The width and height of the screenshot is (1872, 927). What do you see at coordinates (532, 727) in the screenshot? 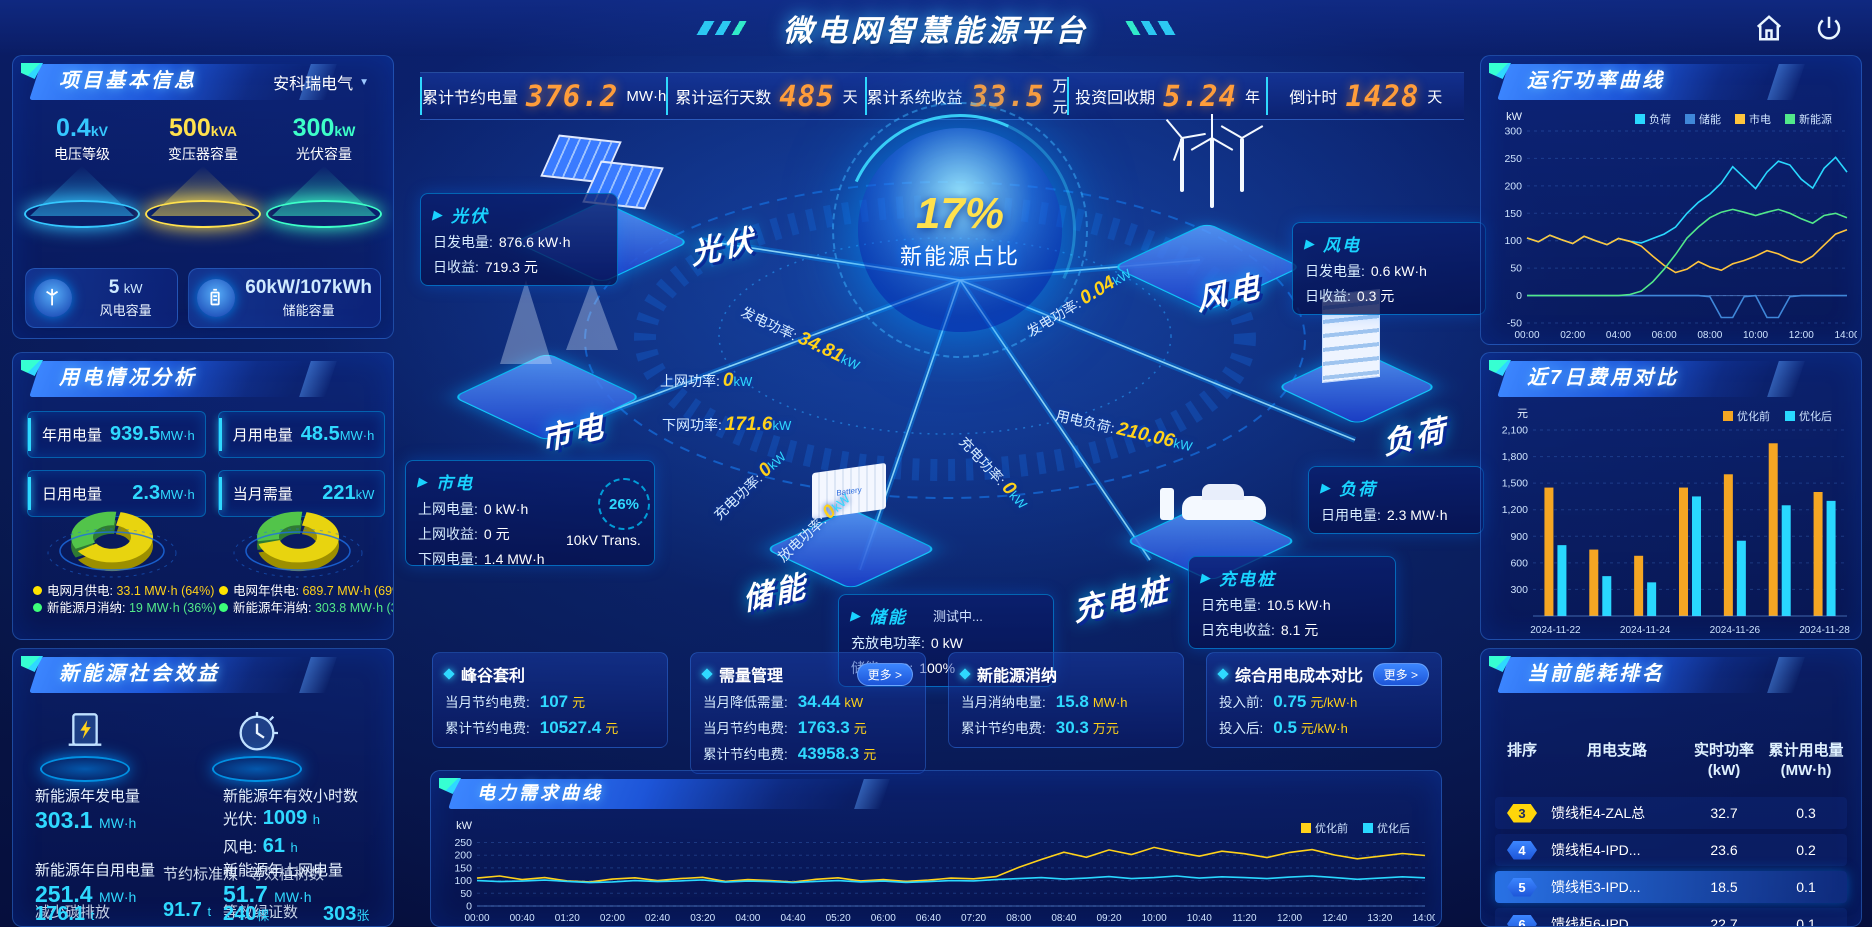
I see `card-metric-row: 累计节约电费: 10527.4 元` at bounding box center [532, 727].